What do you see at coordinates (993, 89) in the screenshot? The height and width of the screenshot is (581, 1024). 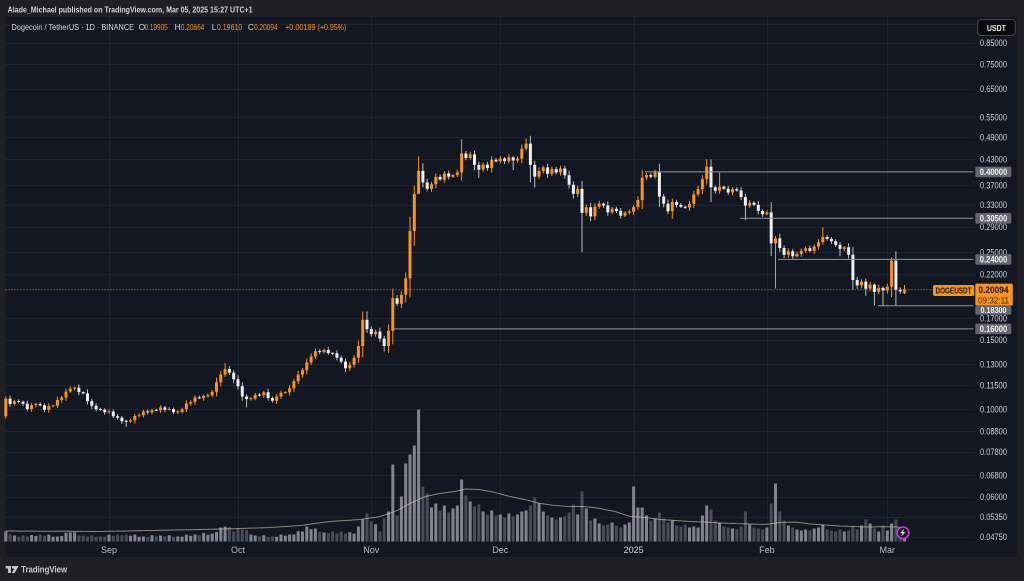 I see `svg-text: 0.65000` at bounding box center [993, 89].